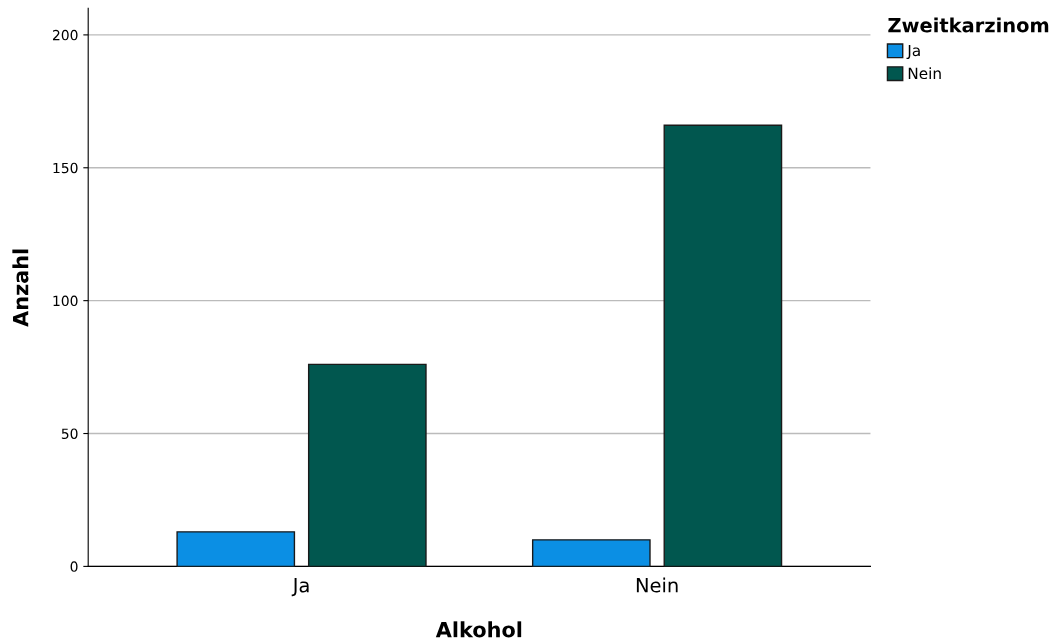 Image resolution: width=1050 pixels, height=640 pixels. I want to click on y-tick-label: 50, so click(69, 433).